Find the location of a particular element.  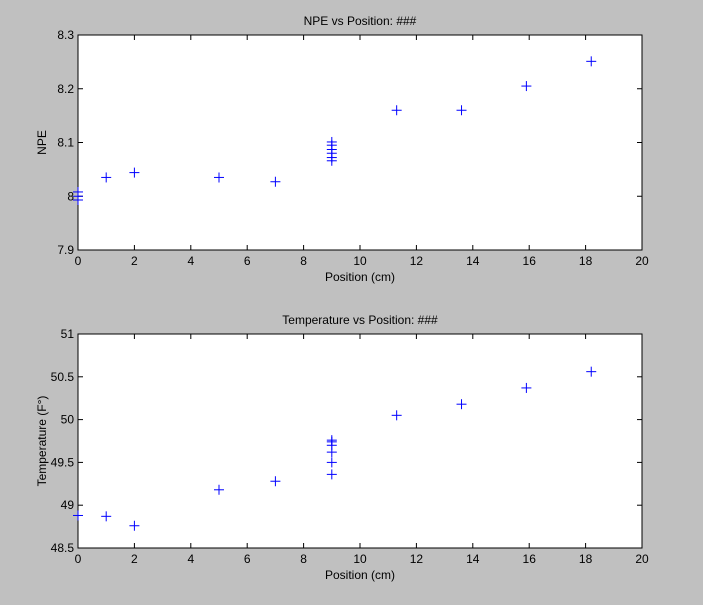

y-tick-label: 49 is located at coordinates (68, 505).